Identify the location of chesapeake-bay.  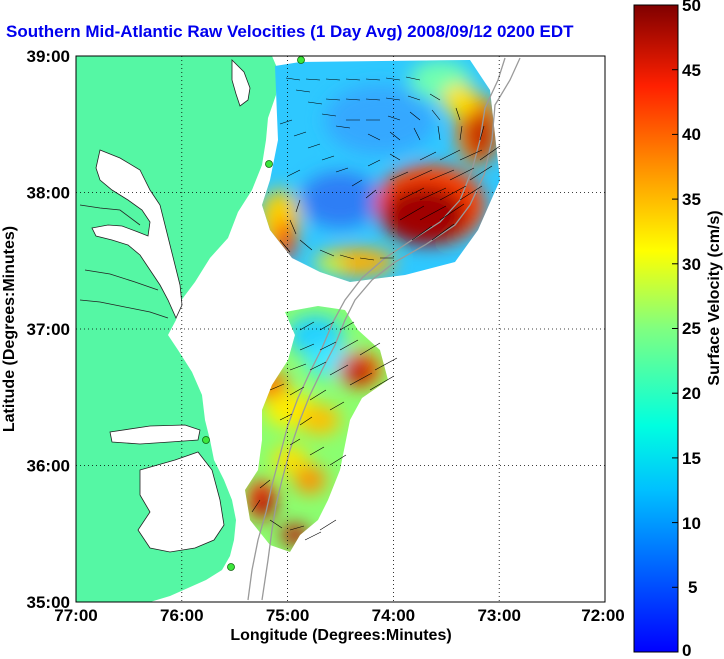
(137, 234).